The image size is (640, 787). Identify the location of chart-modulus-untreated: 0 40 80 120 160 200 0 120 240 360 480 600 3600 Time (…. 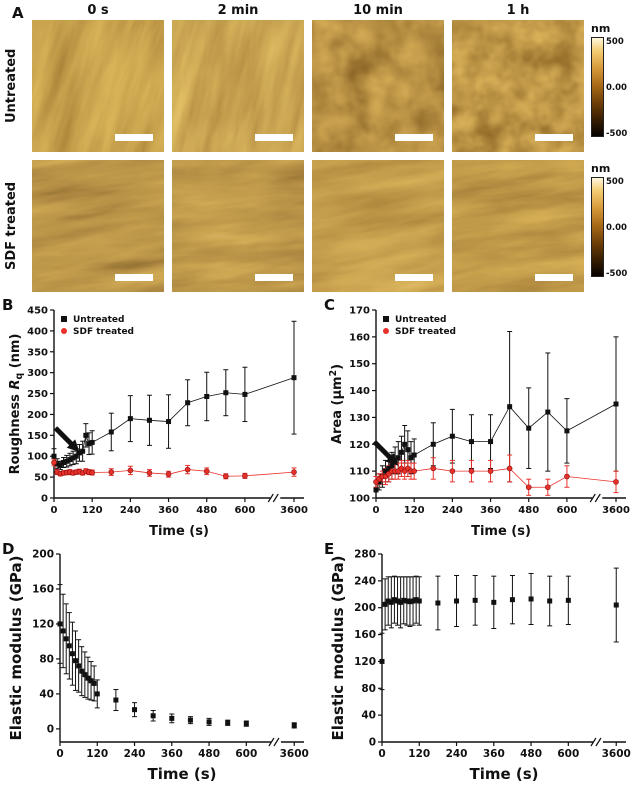
(158, 666).